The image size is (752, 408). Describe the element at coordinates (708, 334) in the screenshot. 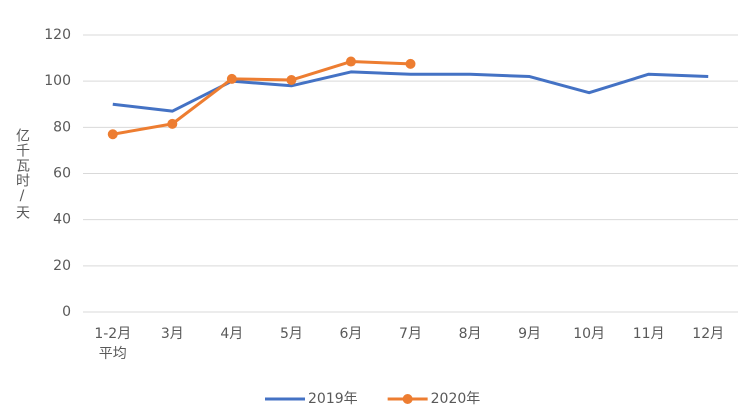

I see `x-tick-label: 12月` at that location.